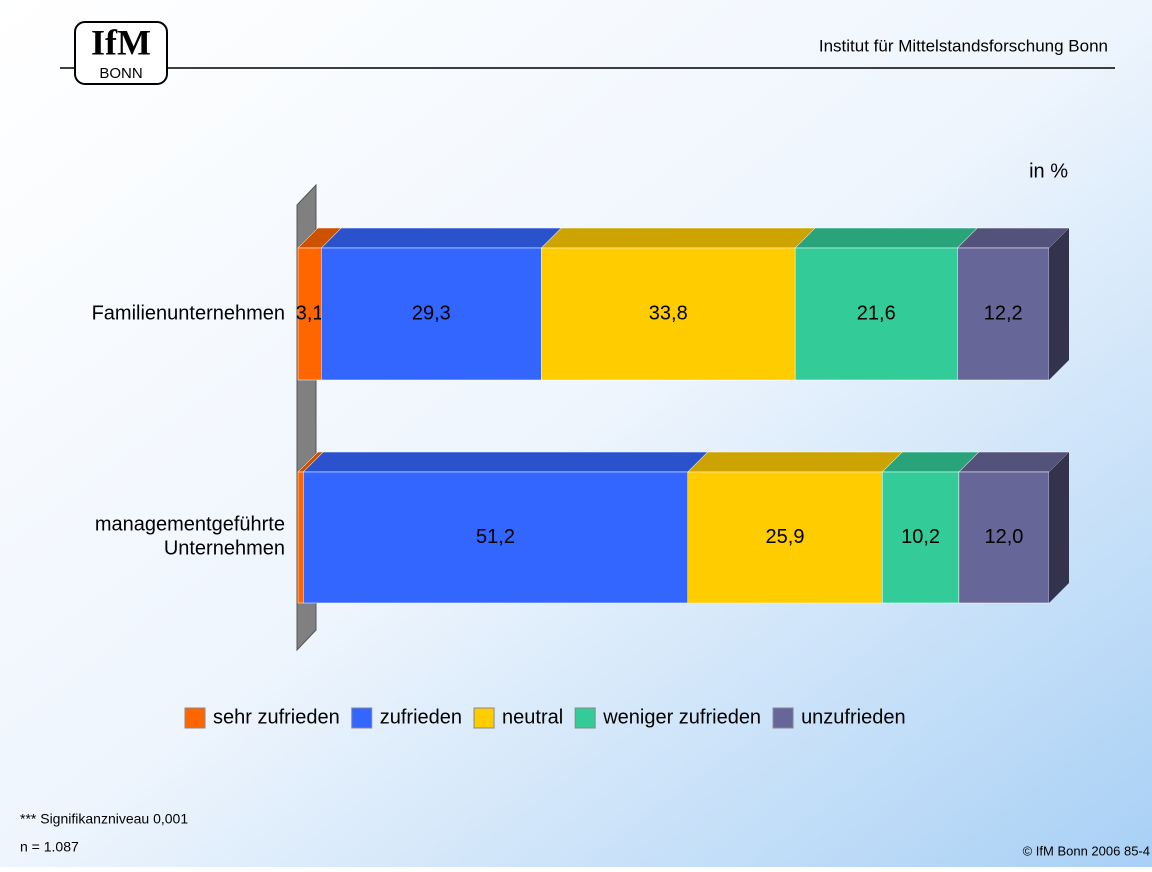  What do you see at coordinates (421, 717) in the screenshot?
I see `legend-label: zufrieden` at bounding box center [421, 717].